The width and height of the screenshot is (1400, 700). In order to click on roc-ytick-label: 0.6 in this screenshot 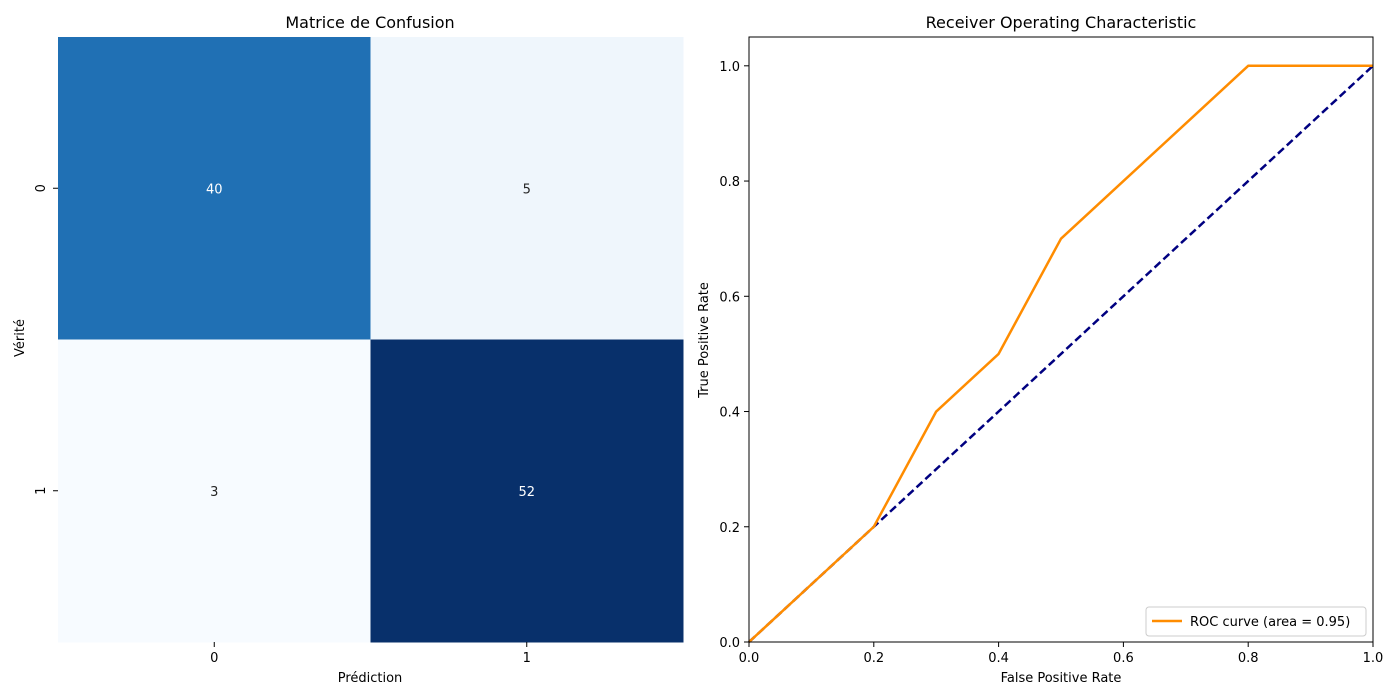, I will do `click(729, 297)`.